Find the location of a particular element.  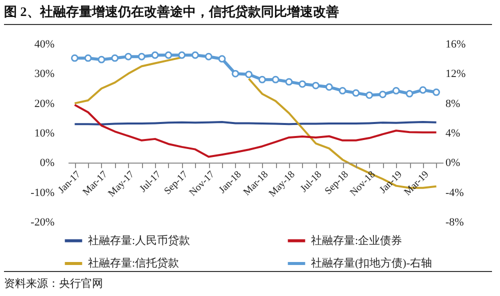

legend-label: 社融存量:企业债券 is located at coordinates (356, 240).